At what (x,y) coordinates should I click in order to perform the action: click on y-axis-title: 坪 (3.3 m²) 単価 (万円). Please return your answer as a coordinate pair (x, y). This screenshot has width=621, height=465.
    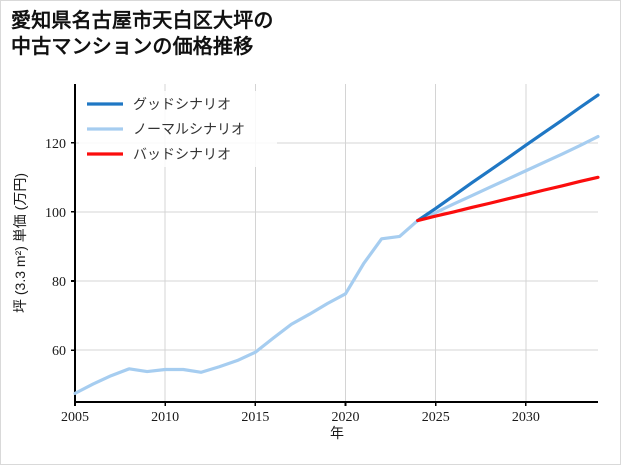
    Looking at the image, I should click on (20, 243).